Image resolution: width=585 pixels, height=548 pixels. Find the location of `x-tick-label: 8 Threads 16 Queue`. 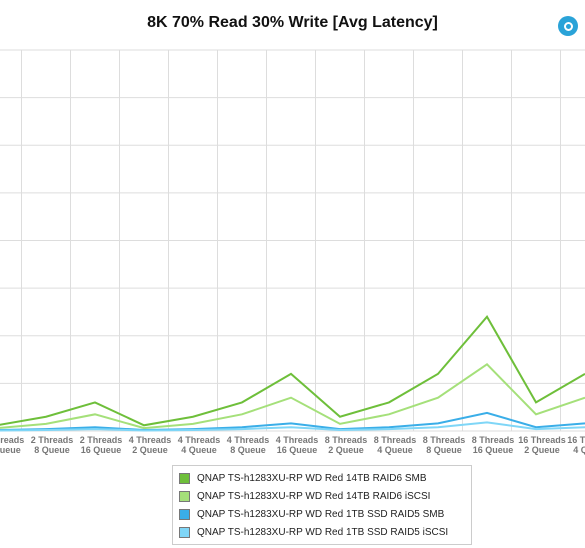

x-tick-label: 8 Threads 16 Queue is located at coordinates (493, 445).